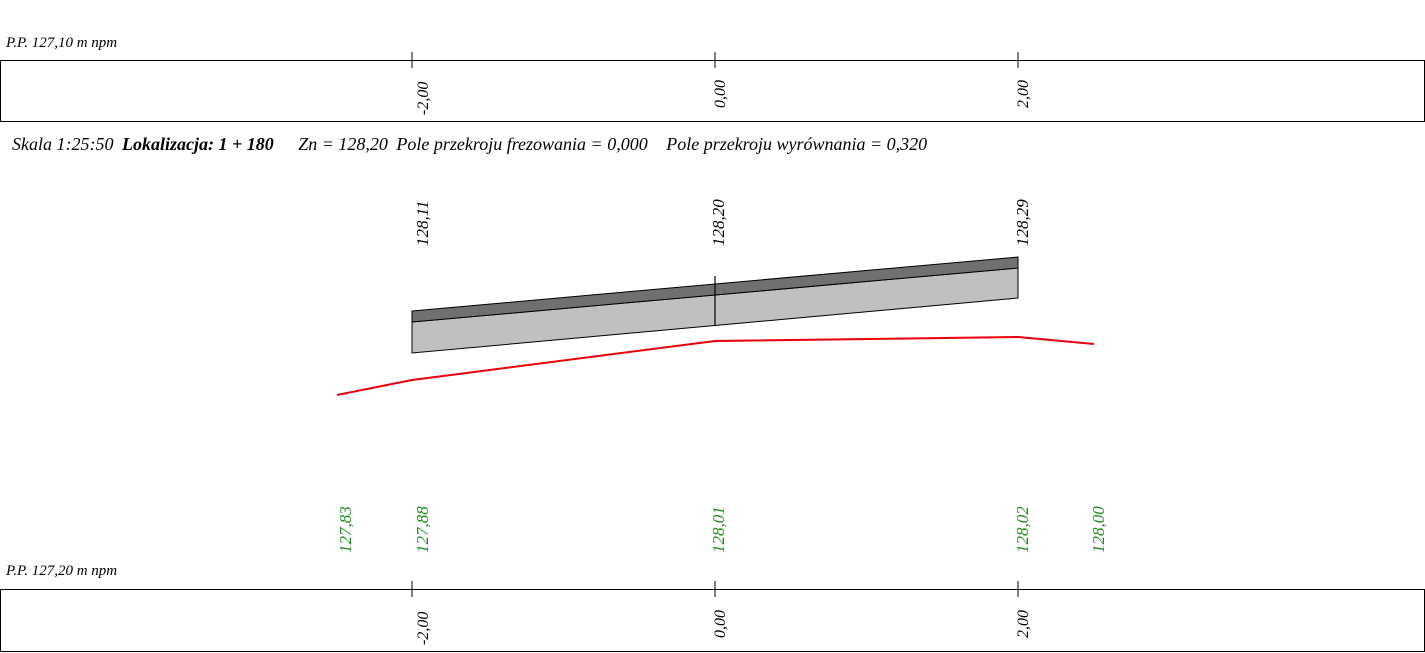 The height and width of the screenshot is (653, 1425). I want to click on reference-plane: P.P. 127,20 m npm, so click(61, 571).